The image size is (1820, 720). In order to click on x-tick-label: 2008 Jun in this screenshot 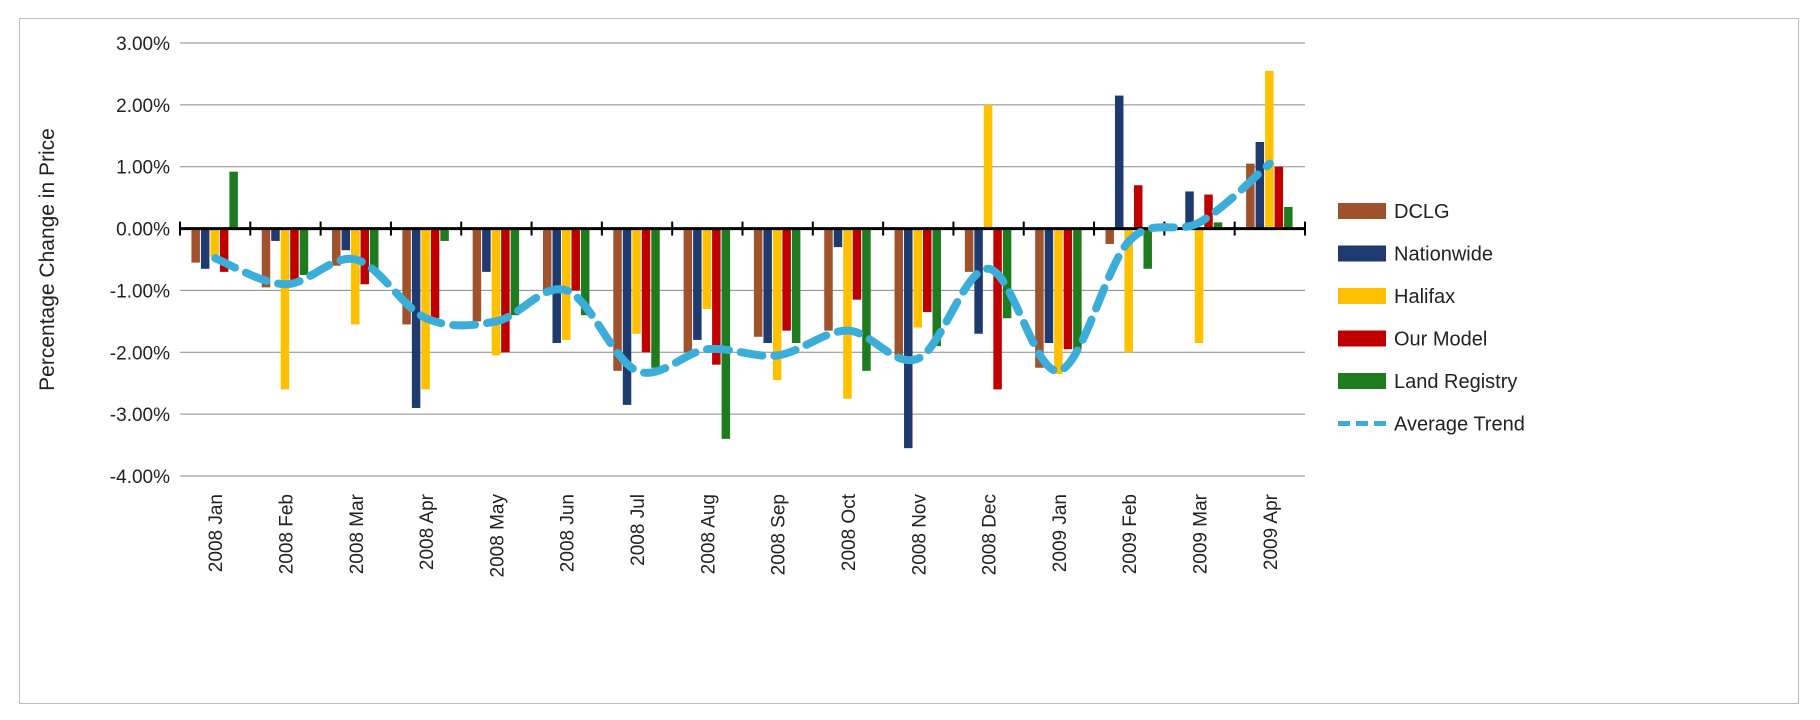, I will do `click(568, 533)`.